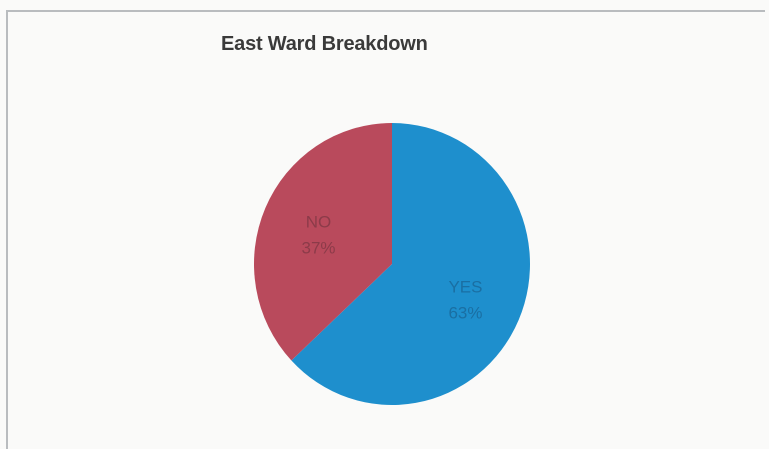 The width and height of the screenshot is (769, 449). What do you see at coordinates (319, 248) in the screenshot?
I see `slice-value-no: 37%` at bounding box center [319, 248].